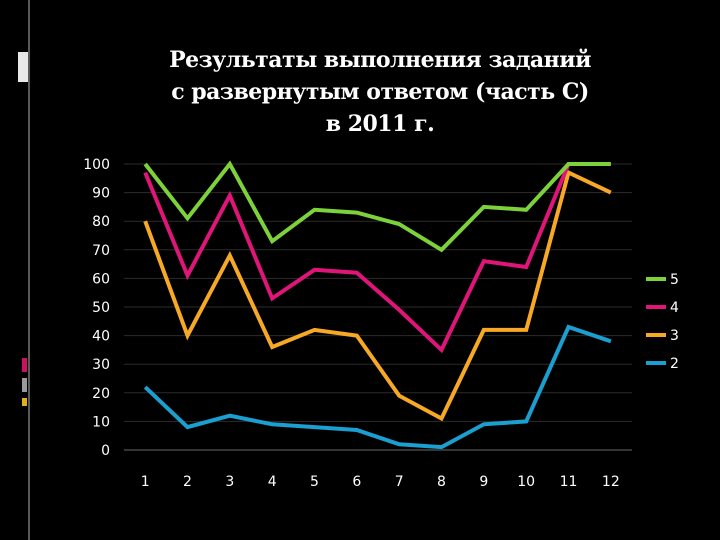 The height and width of the screenshot is (540, 720). Describe the element at coordinates (380, 124) in the screenshot. I see `slide-title-line: в 2011 г.` at that location.